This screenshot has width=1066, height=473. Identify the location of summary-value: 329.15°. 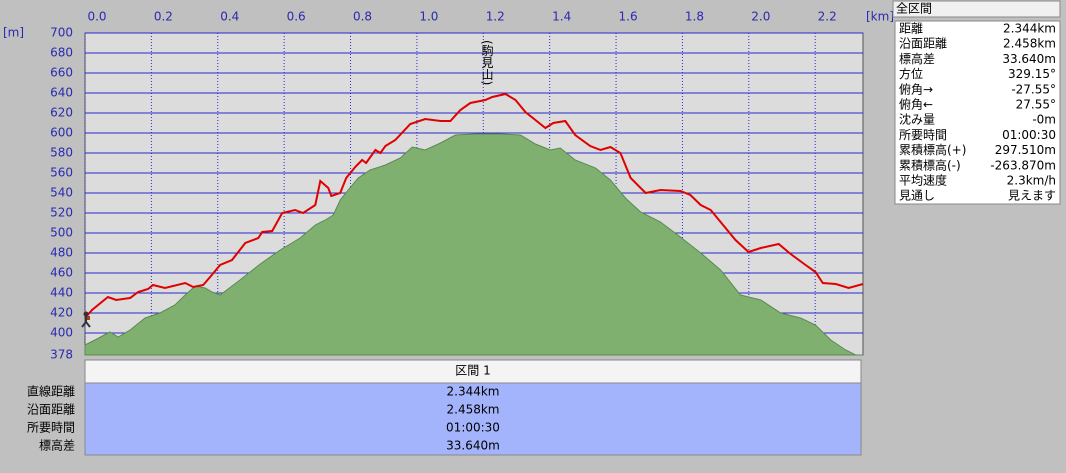
(1032, 74).